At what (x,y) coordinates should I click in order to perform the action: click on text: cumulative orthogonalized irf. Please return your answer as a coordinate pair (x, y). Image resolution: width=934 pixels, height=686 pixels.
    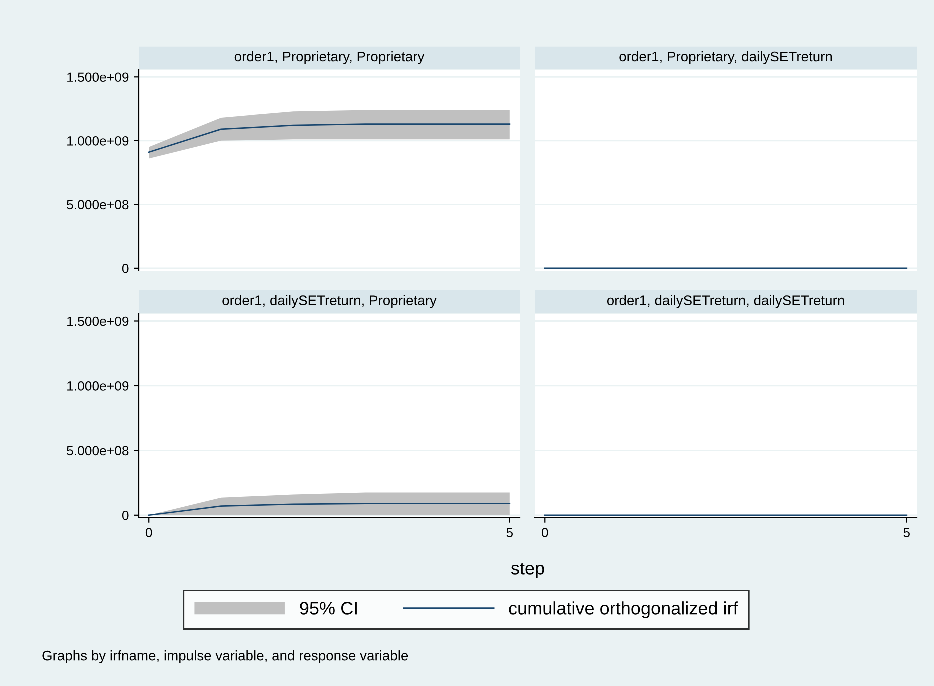
    Looking at the image, I should click on (623, 610).